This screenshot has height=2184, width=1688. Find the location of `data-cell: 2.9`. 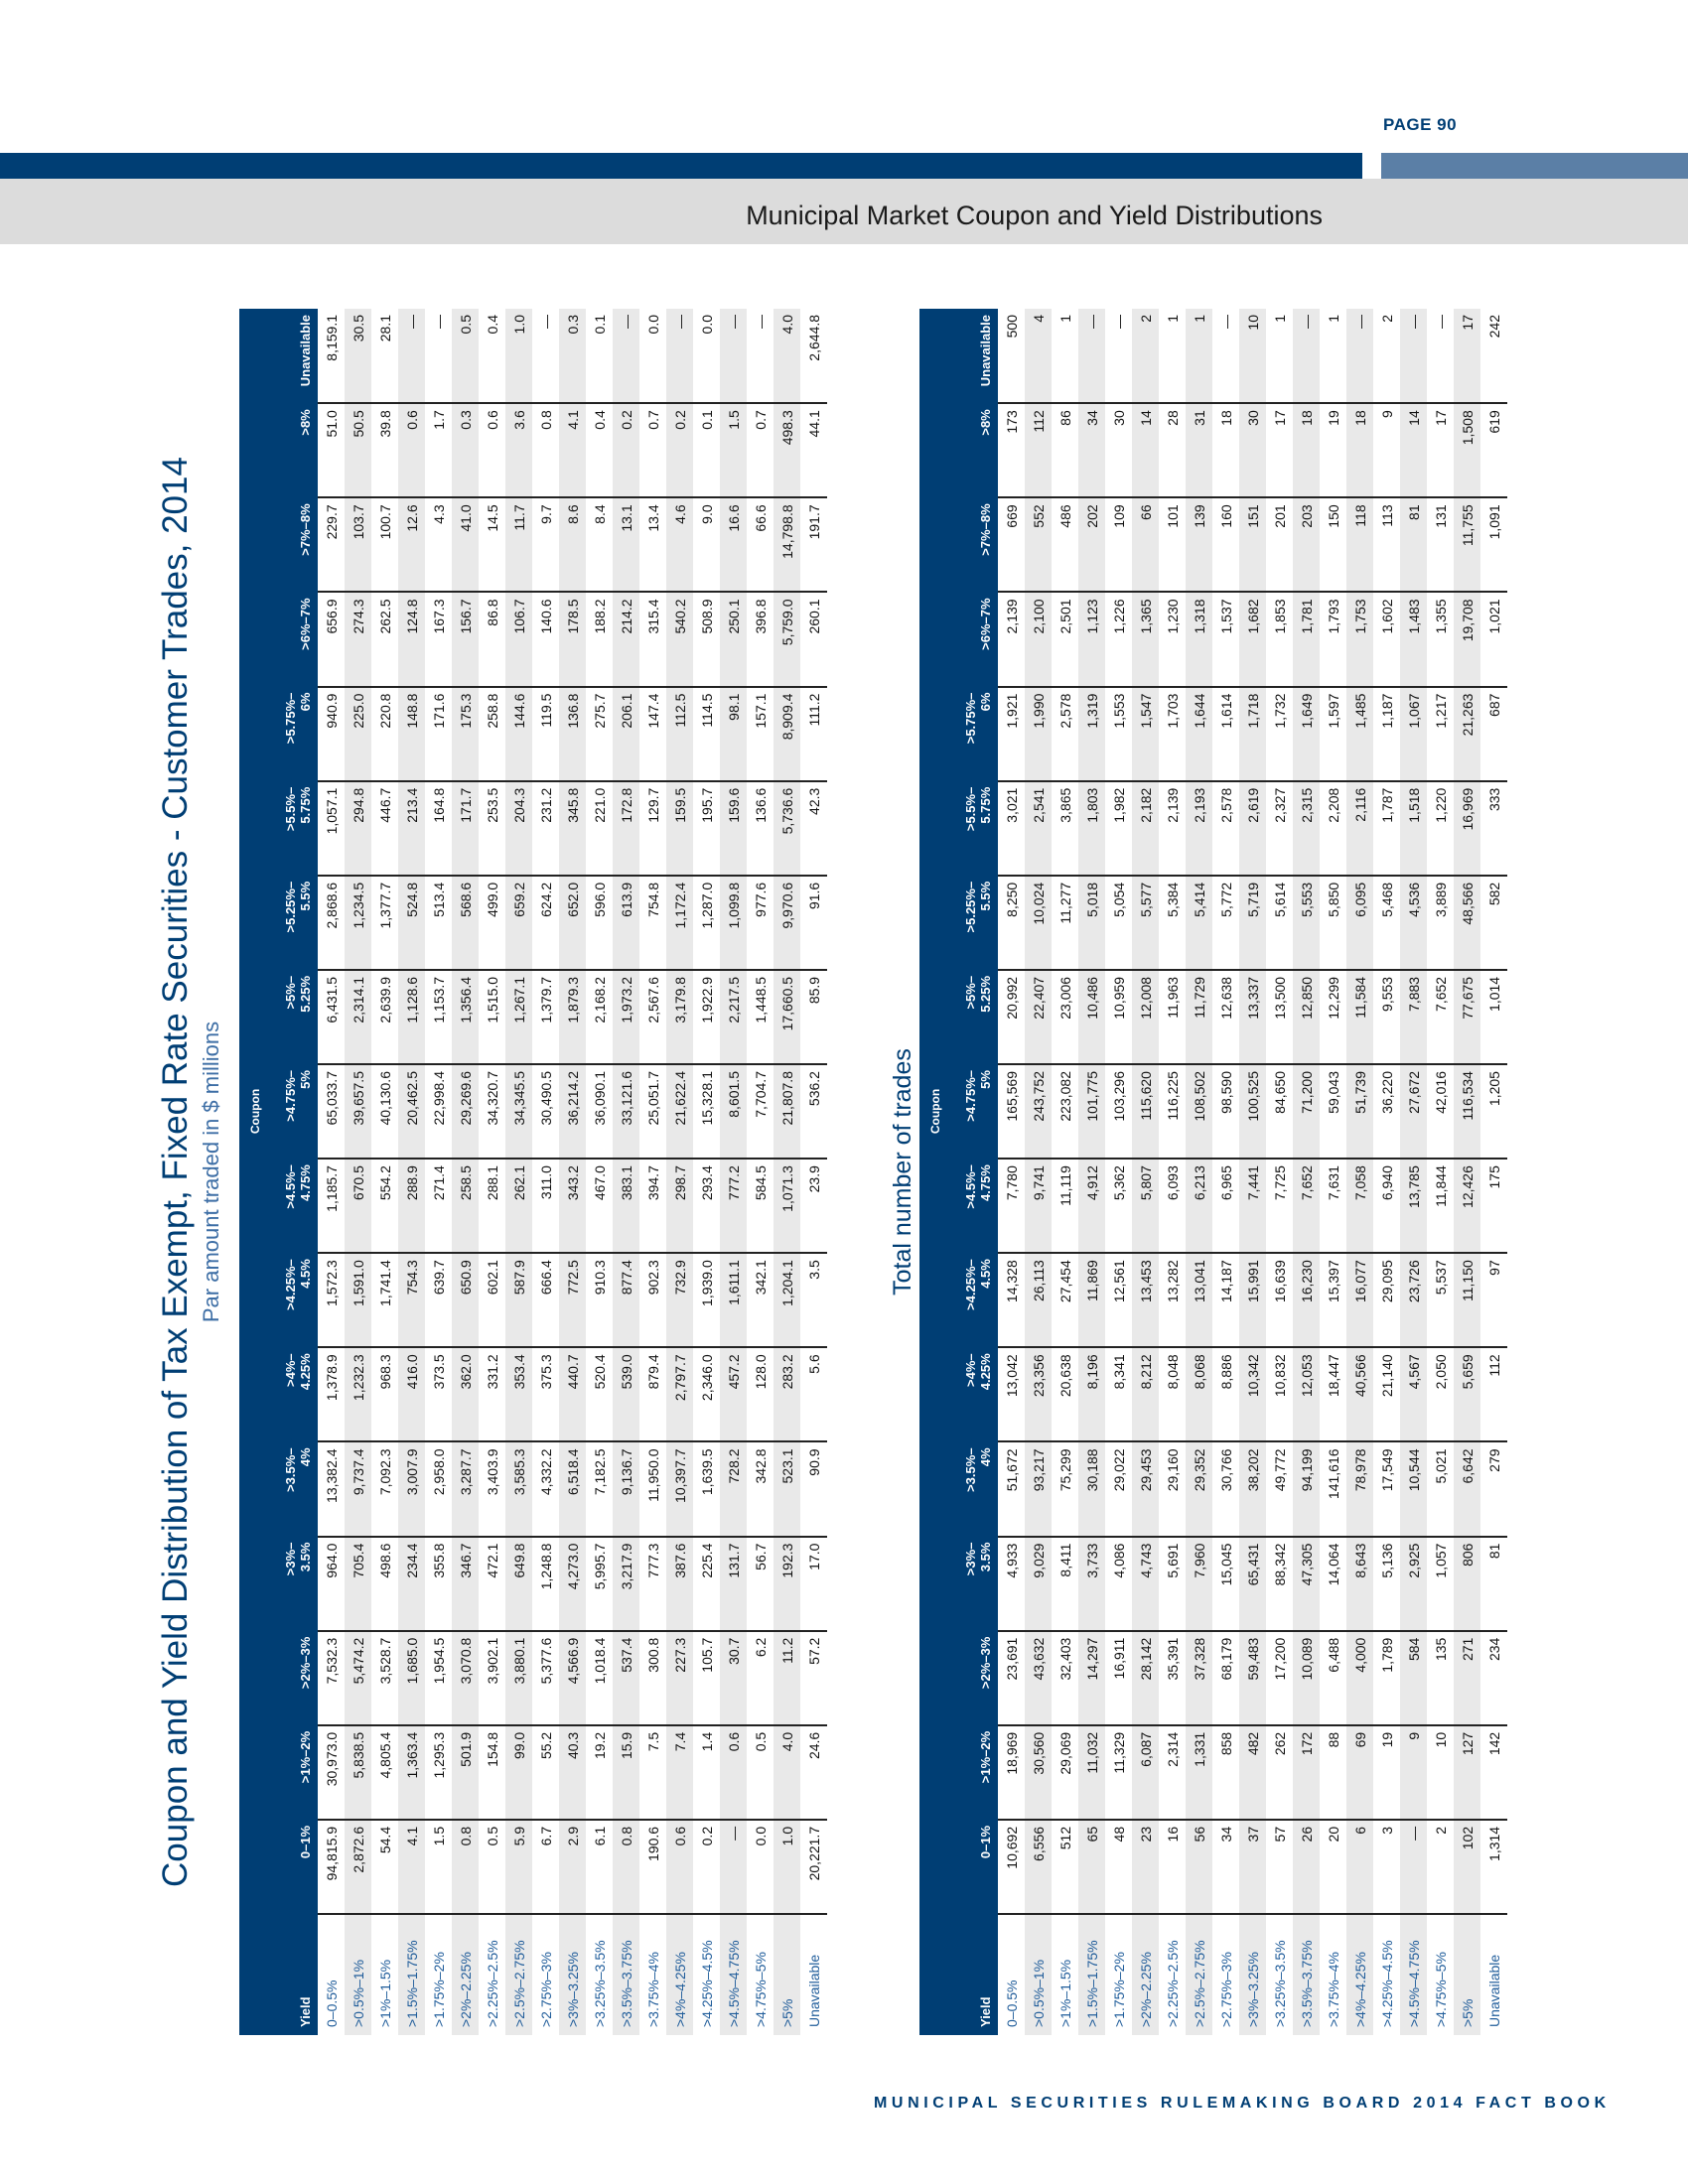

data-cell: 2.9 is located at coordinates (572, 1866).